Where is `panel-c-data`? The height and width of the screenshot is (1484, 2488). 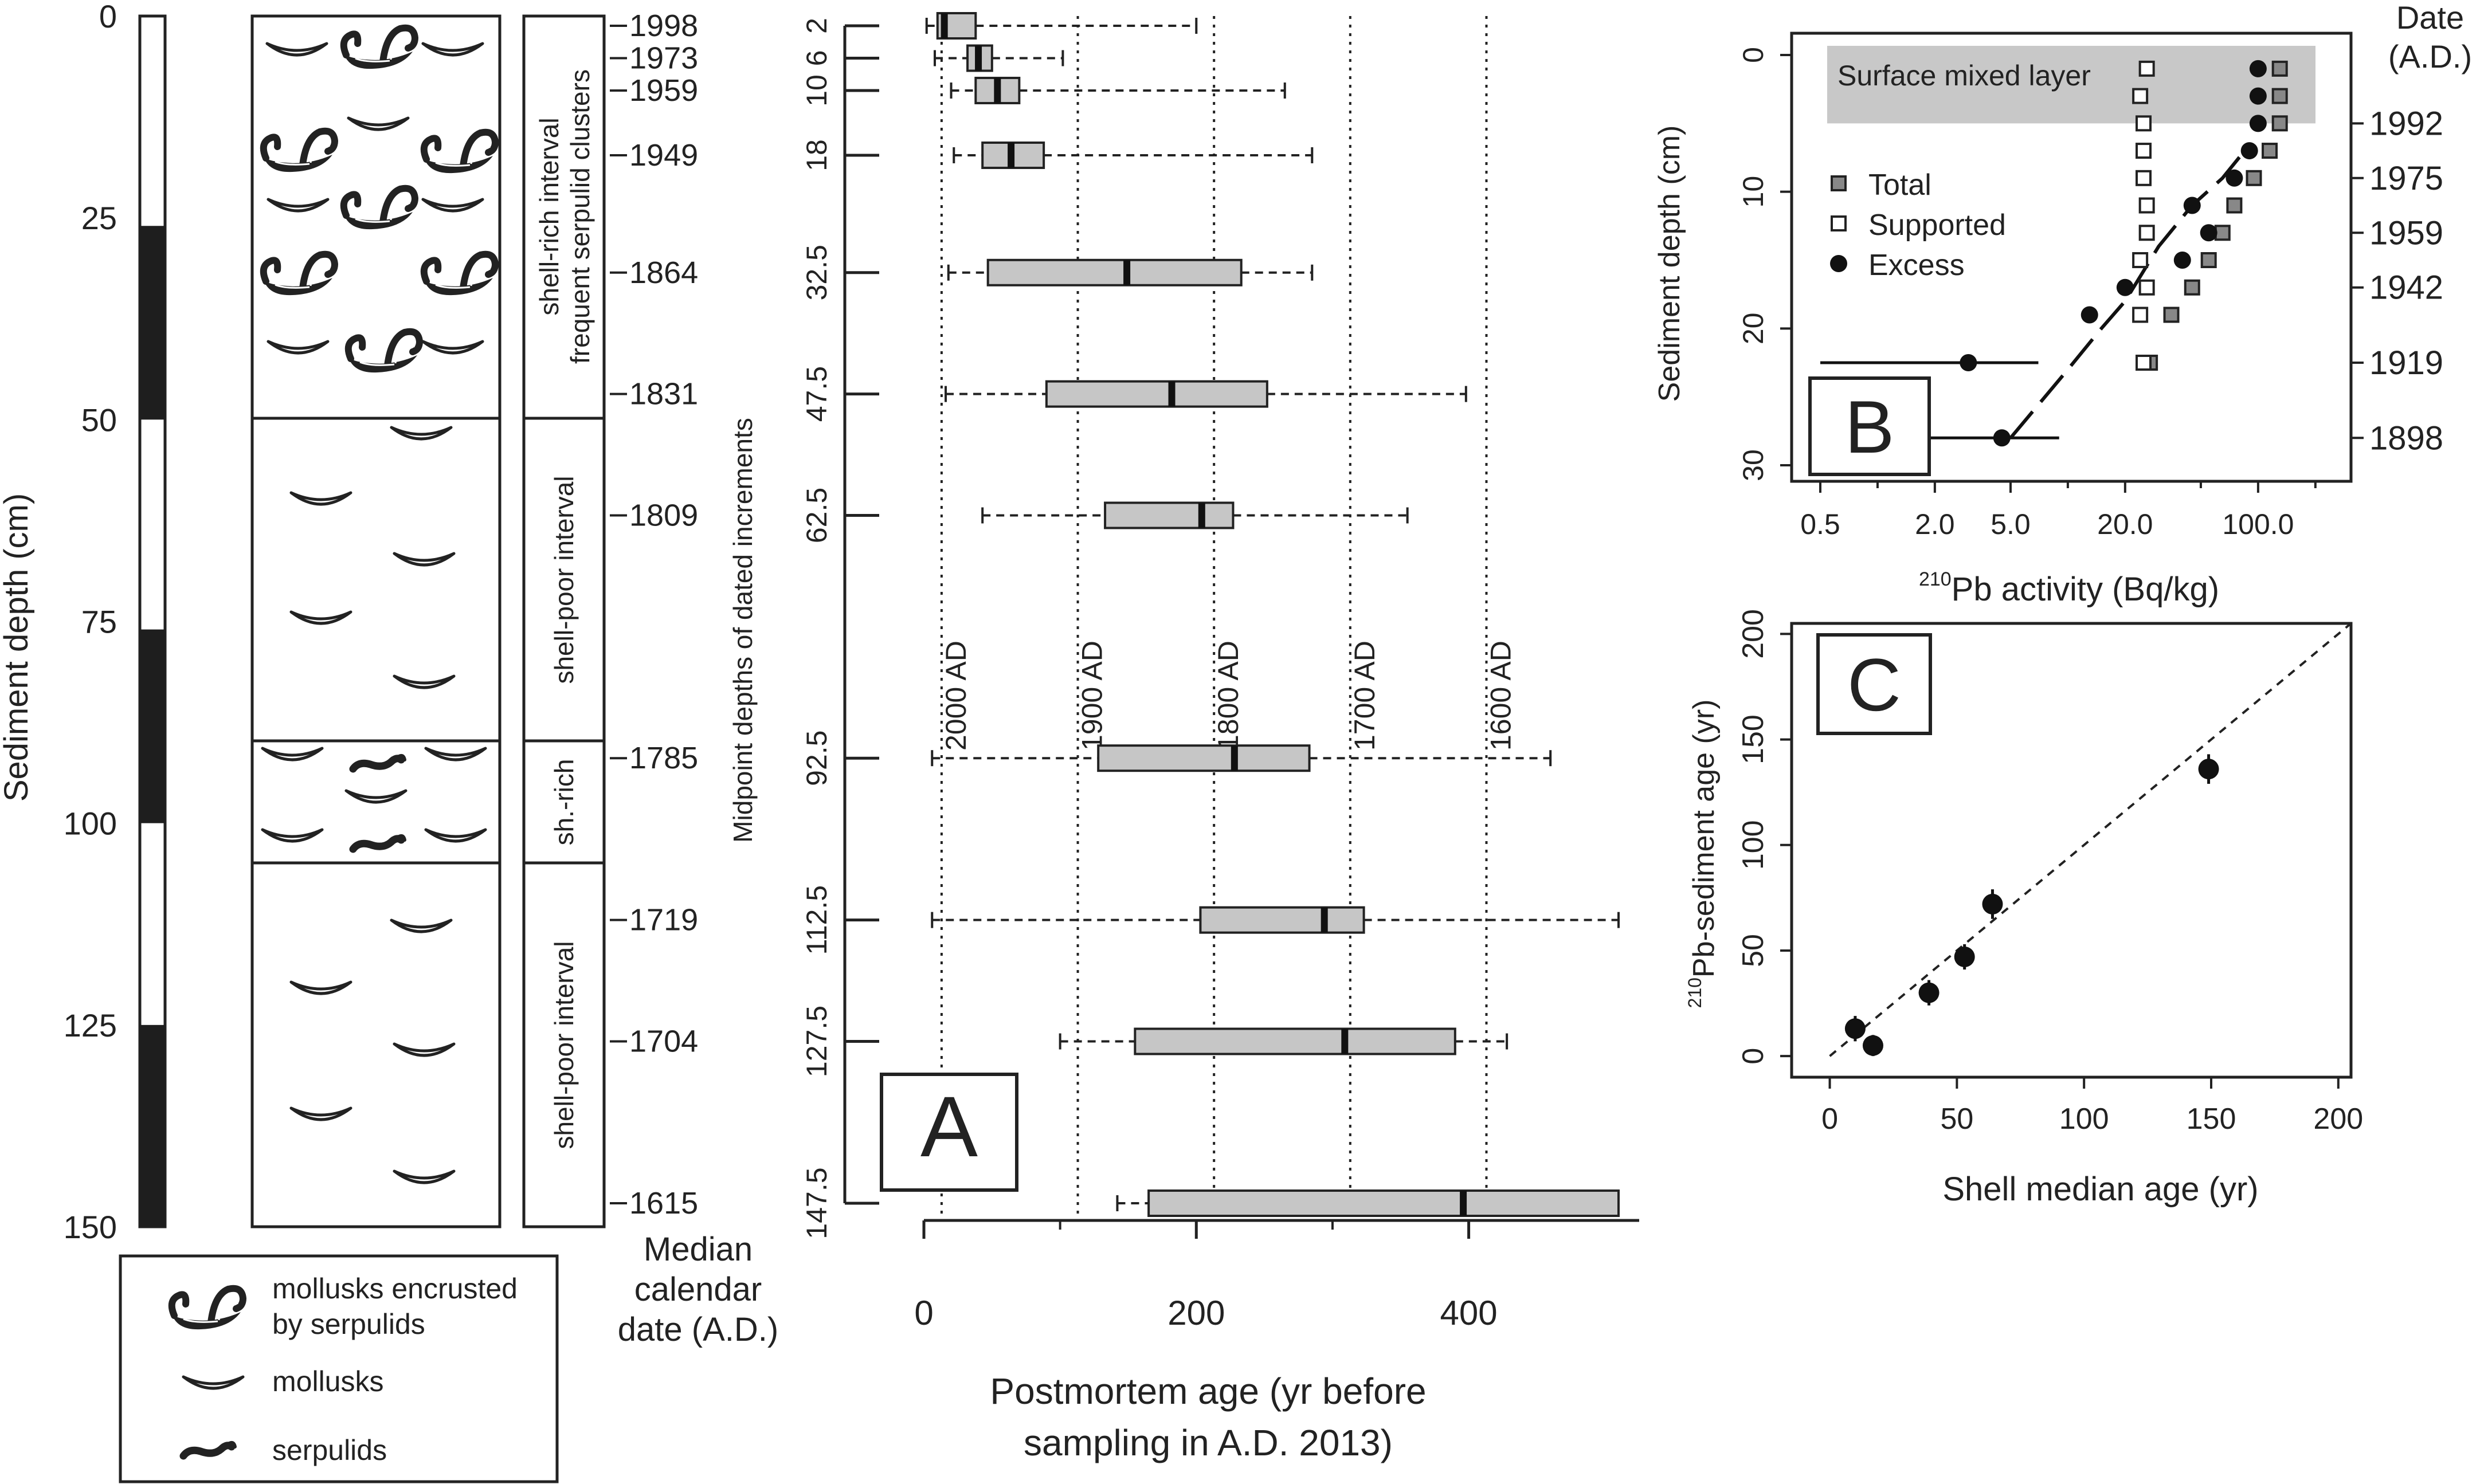 panel-c-data is located at coordinates (2091, 839).